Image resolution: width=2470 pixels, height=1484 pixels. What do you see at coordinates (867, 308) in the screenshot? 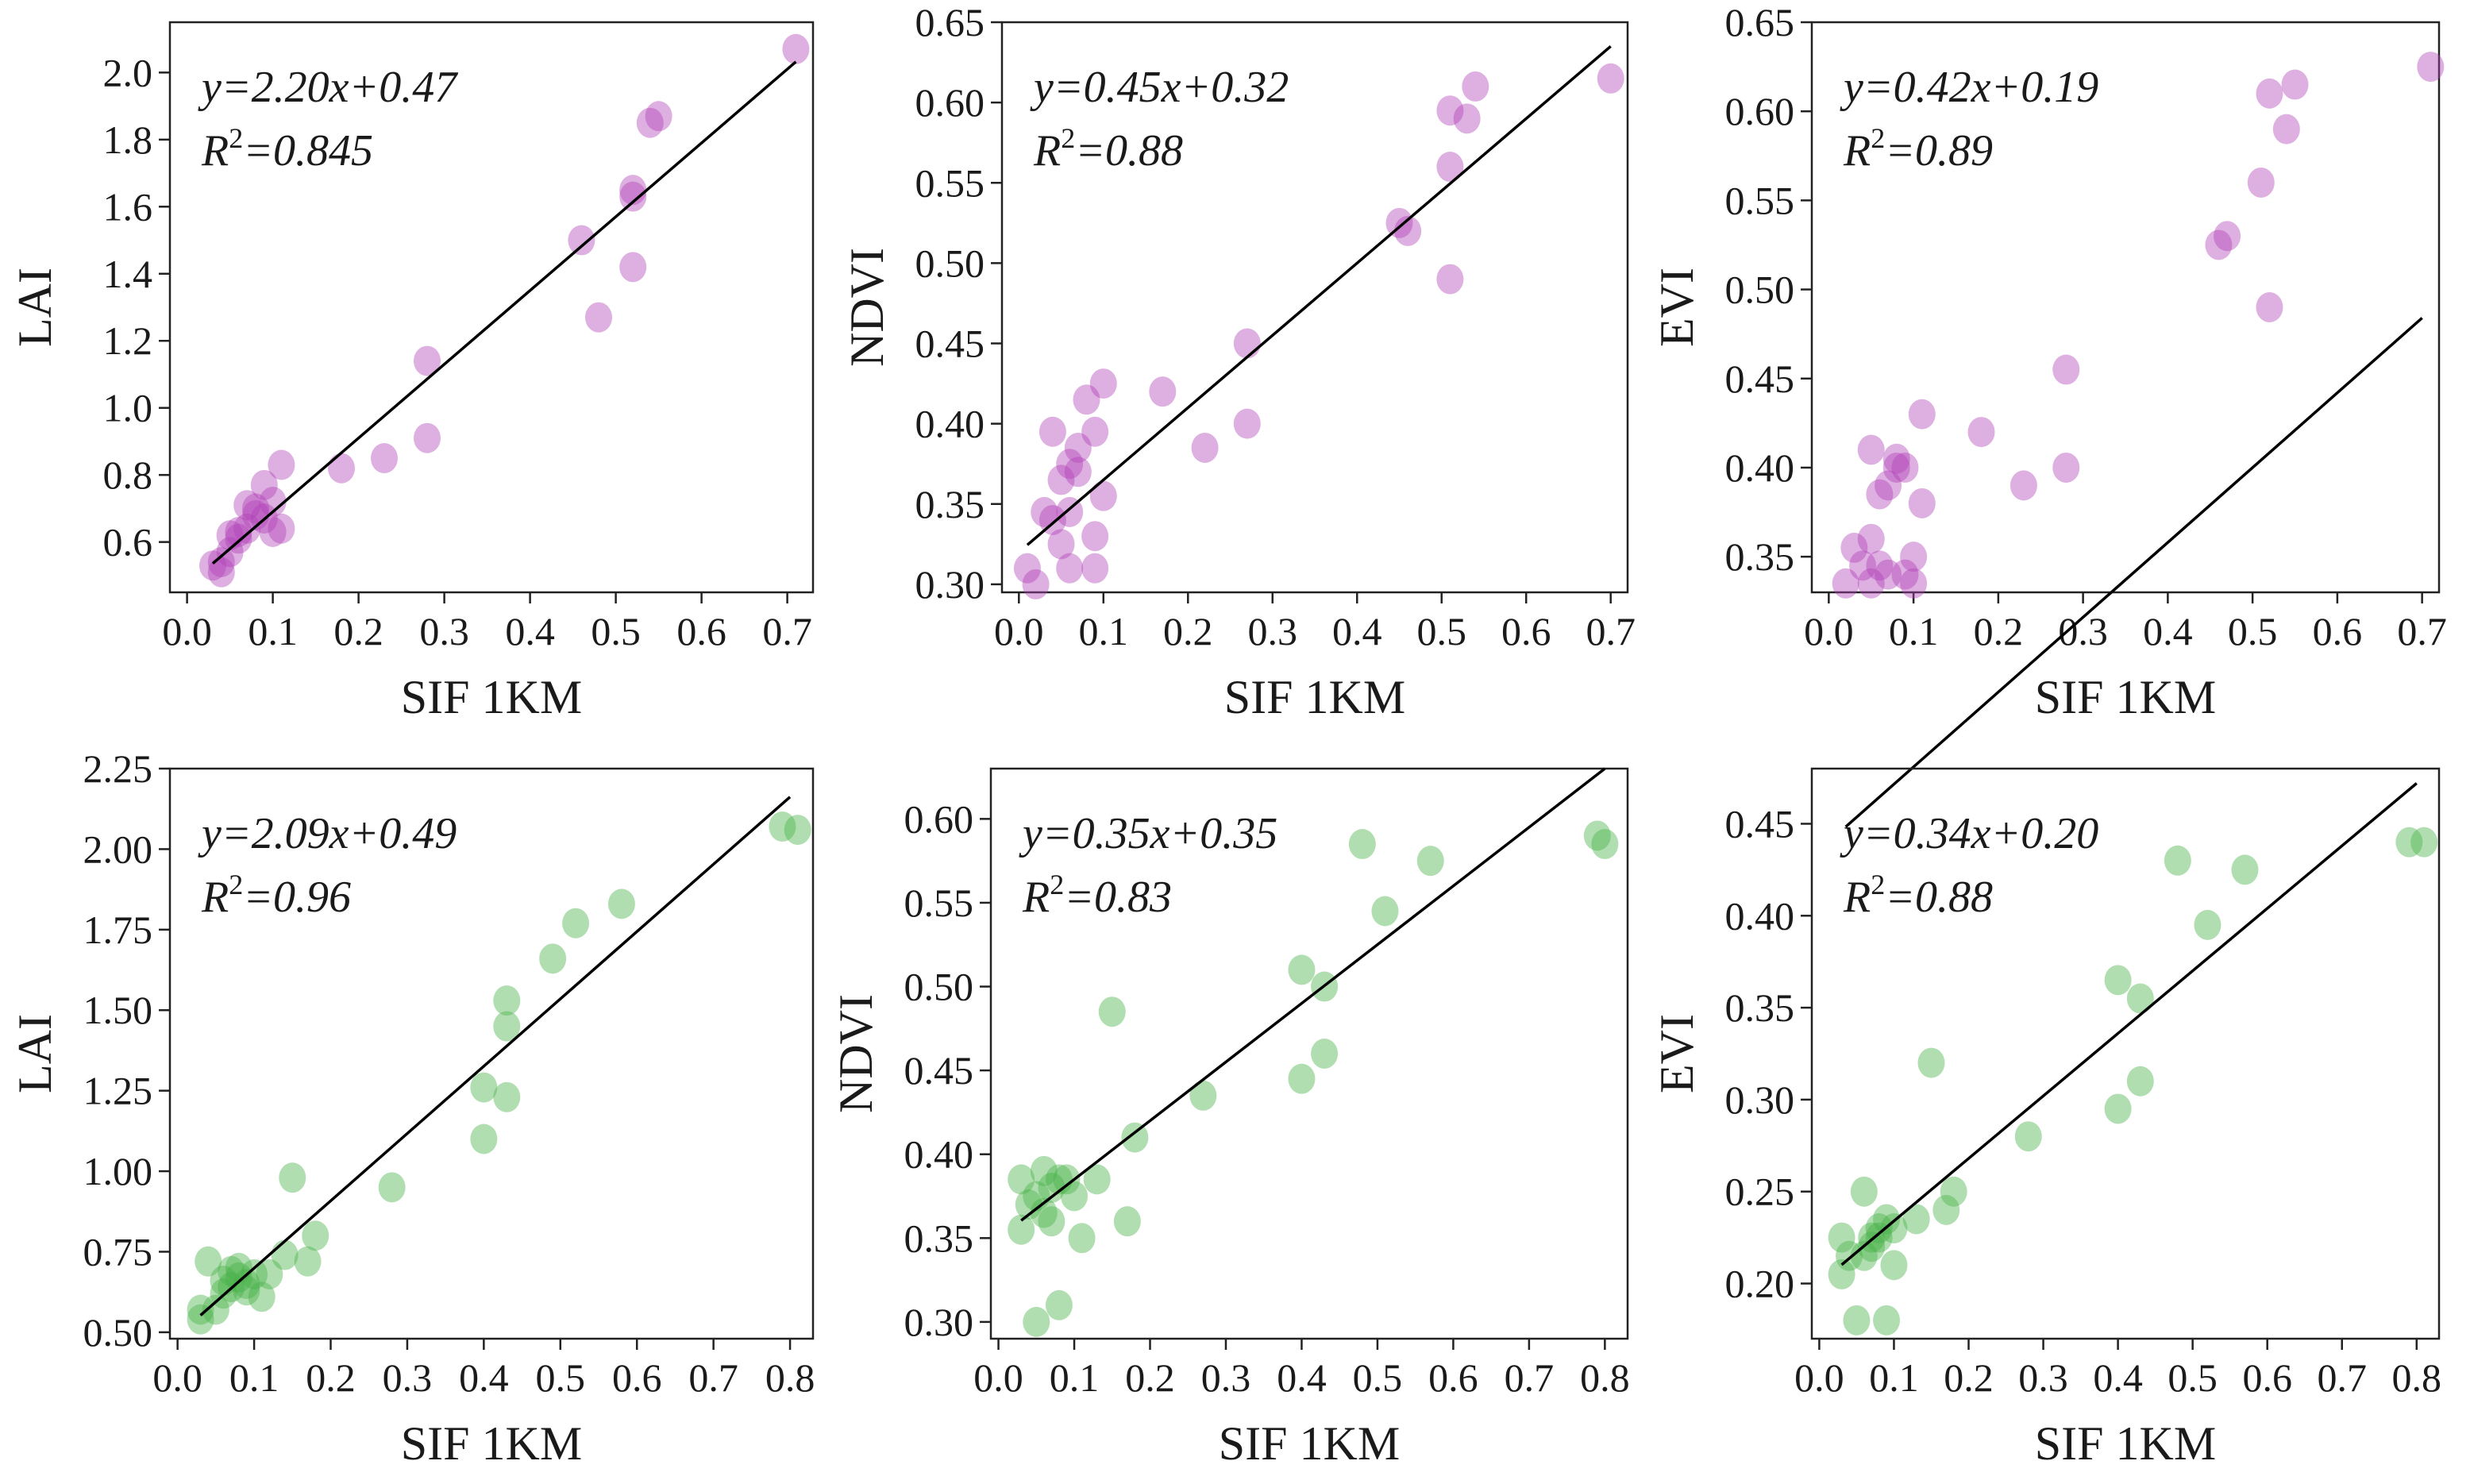
I see `y-axis-label: NDVI` at bounding box center [867, 308].